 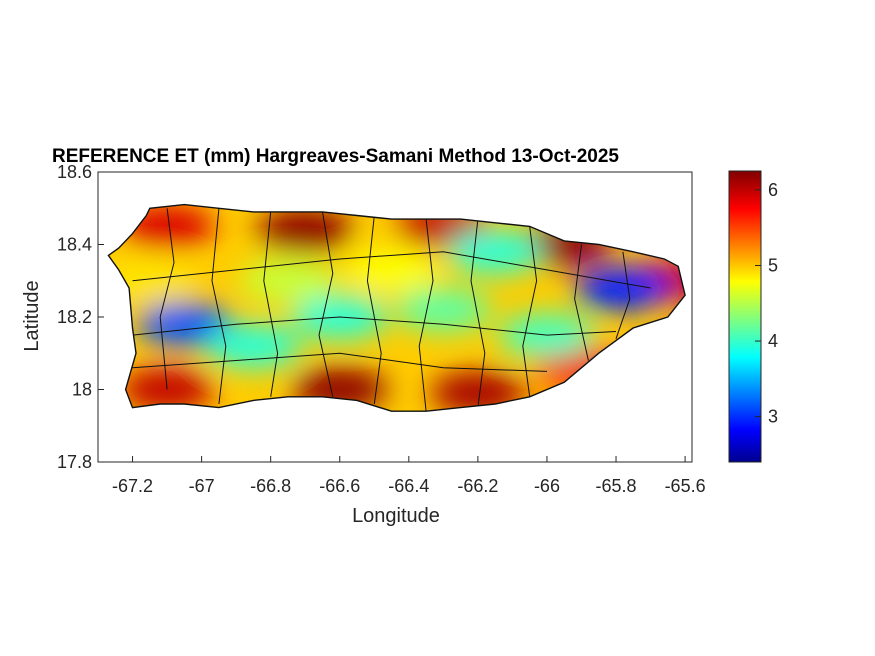 What do you see at coordinates (74, 462) in the screenshot?
I see `y-tick-label: 17.8` at bounding box center [74, 462].